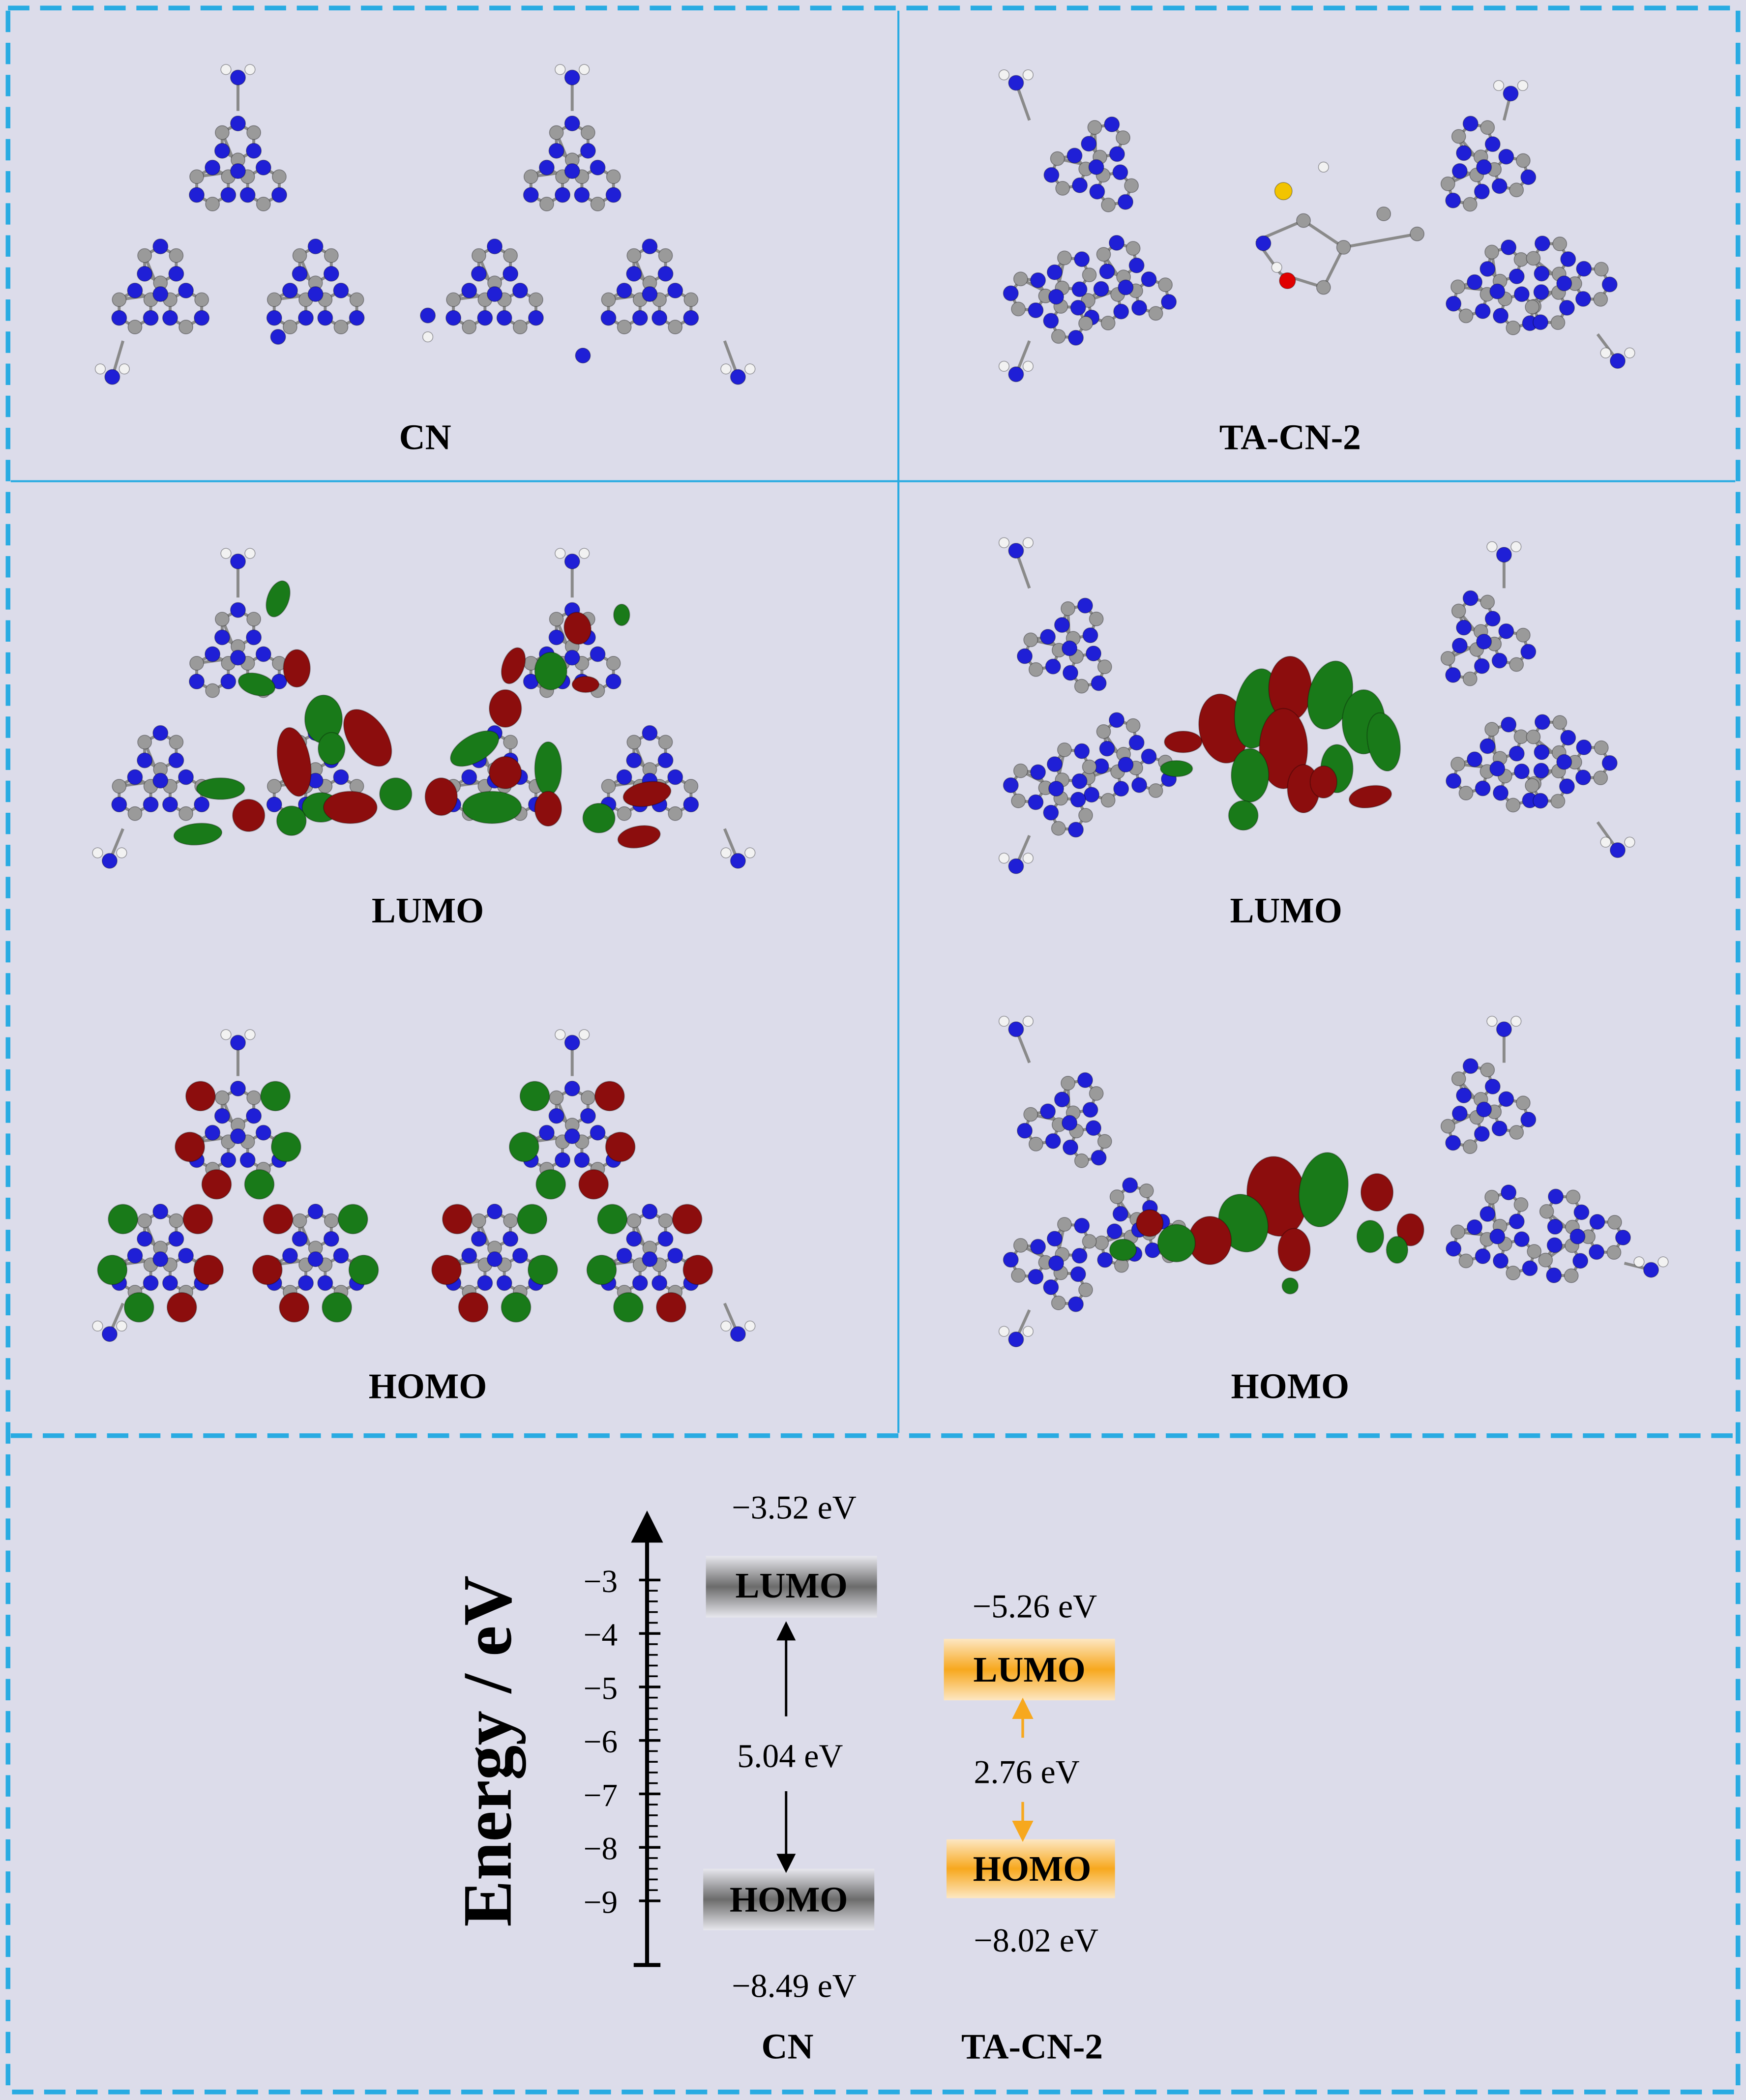  What do you see at coordinates (1032, 1869) in the screenshot?
I see `ta-homo-level-label: HOMO` at bounding box center [1032, 1869].